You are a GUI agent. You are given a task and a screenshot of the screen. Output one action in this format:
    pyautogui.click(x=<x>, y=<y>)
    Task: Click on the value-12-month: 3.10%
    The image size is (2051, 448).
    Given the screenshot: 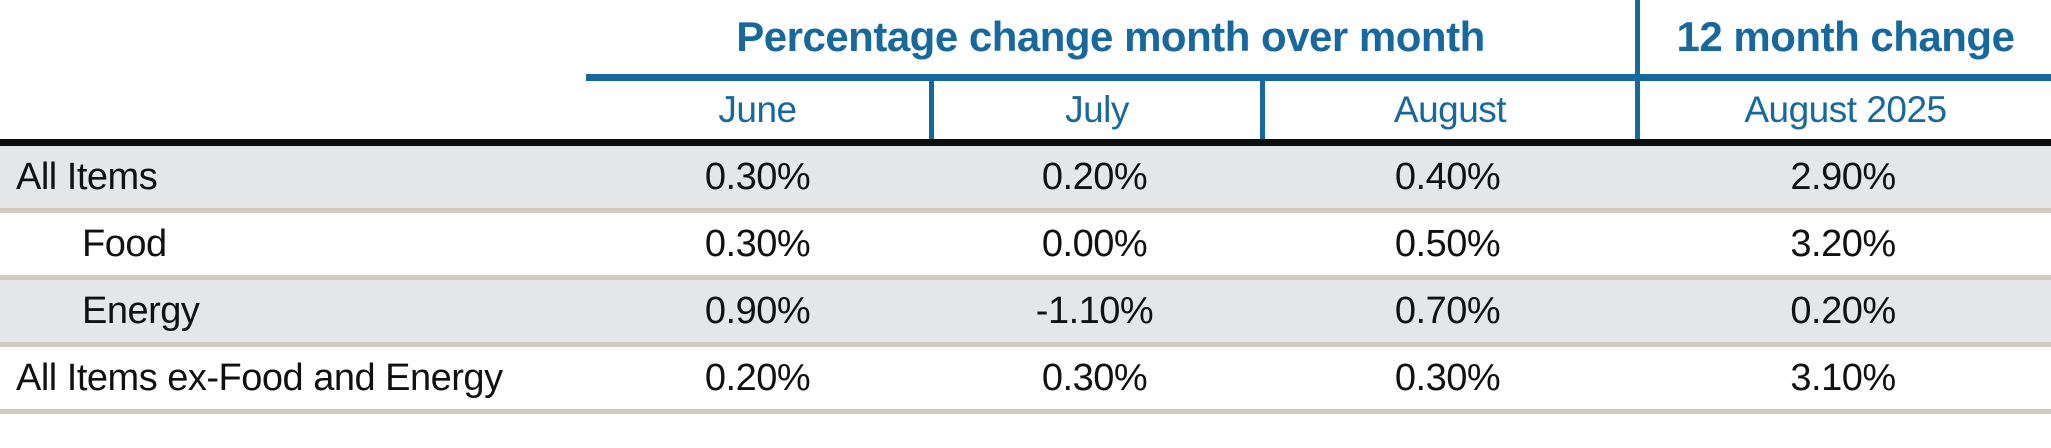 What is the action you would take?
    pyautogui.click(x=1843, y=377)
    